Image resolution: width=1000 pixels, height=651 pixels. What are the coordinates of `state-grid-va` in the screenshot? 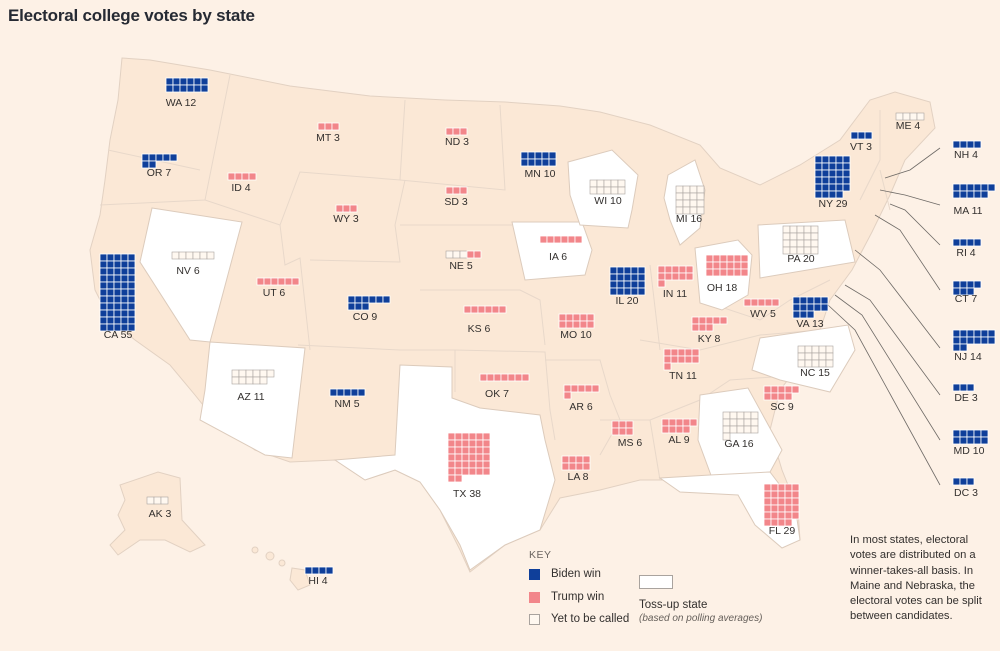 It's located at (810, 307).